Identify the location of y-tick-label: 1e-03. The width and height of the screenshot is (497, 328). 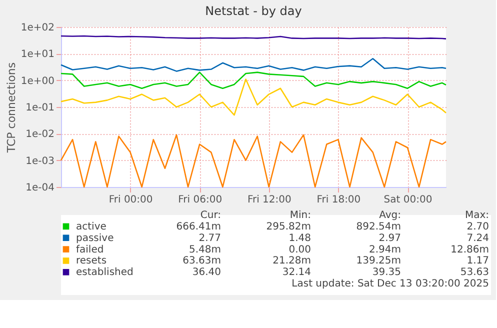
(40, 161).